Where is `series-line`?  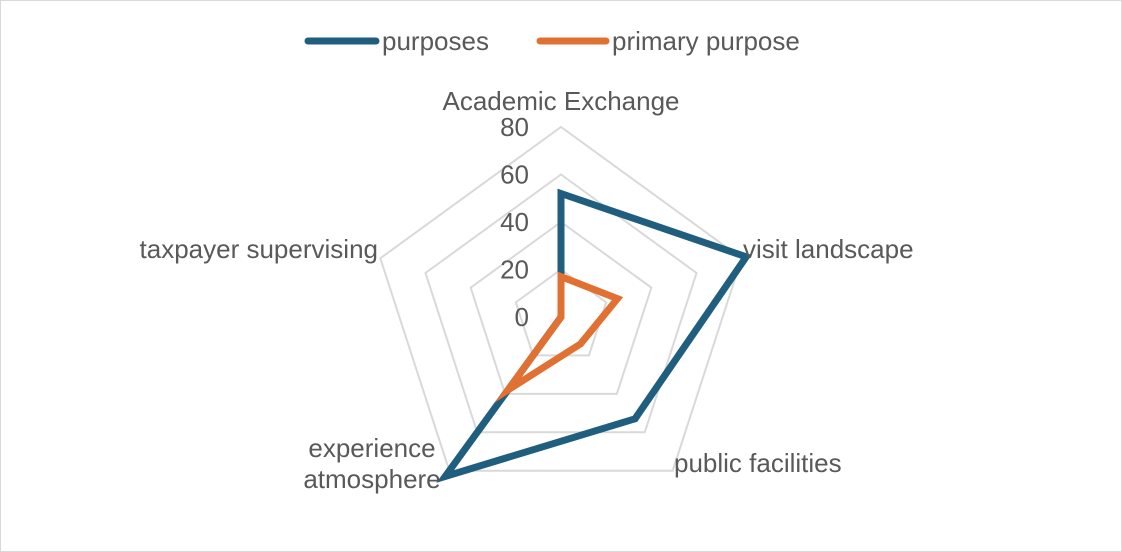
series-line is located at coordinates (559, 337).